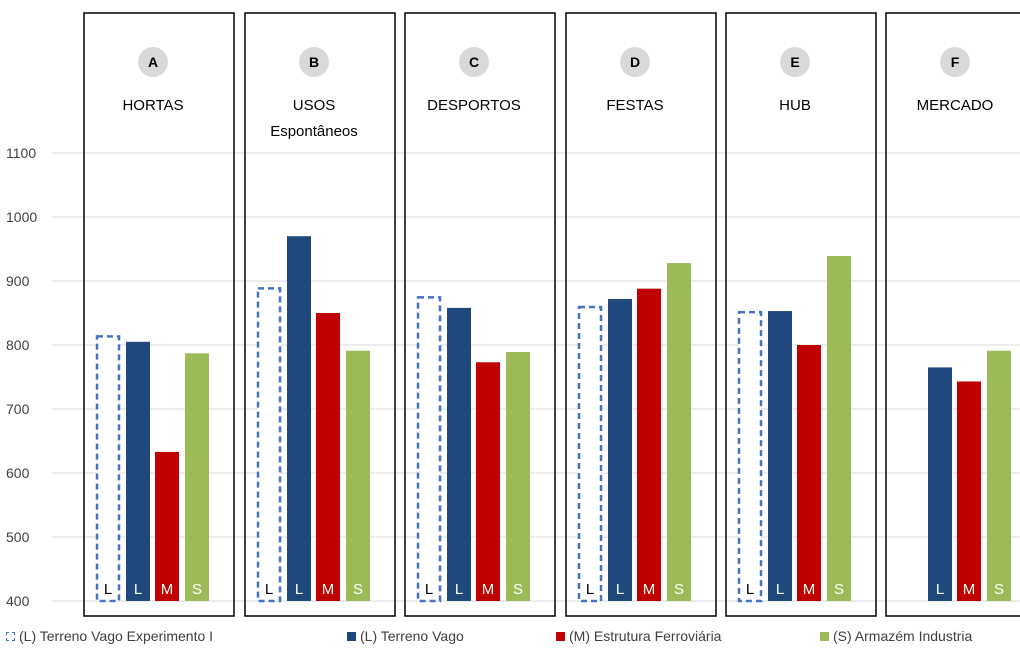 This screenshot has width=1020, height=652. Describe the element at coordinates (795, 105) in the screenshot. I see `panel-title: HUB` at that location.